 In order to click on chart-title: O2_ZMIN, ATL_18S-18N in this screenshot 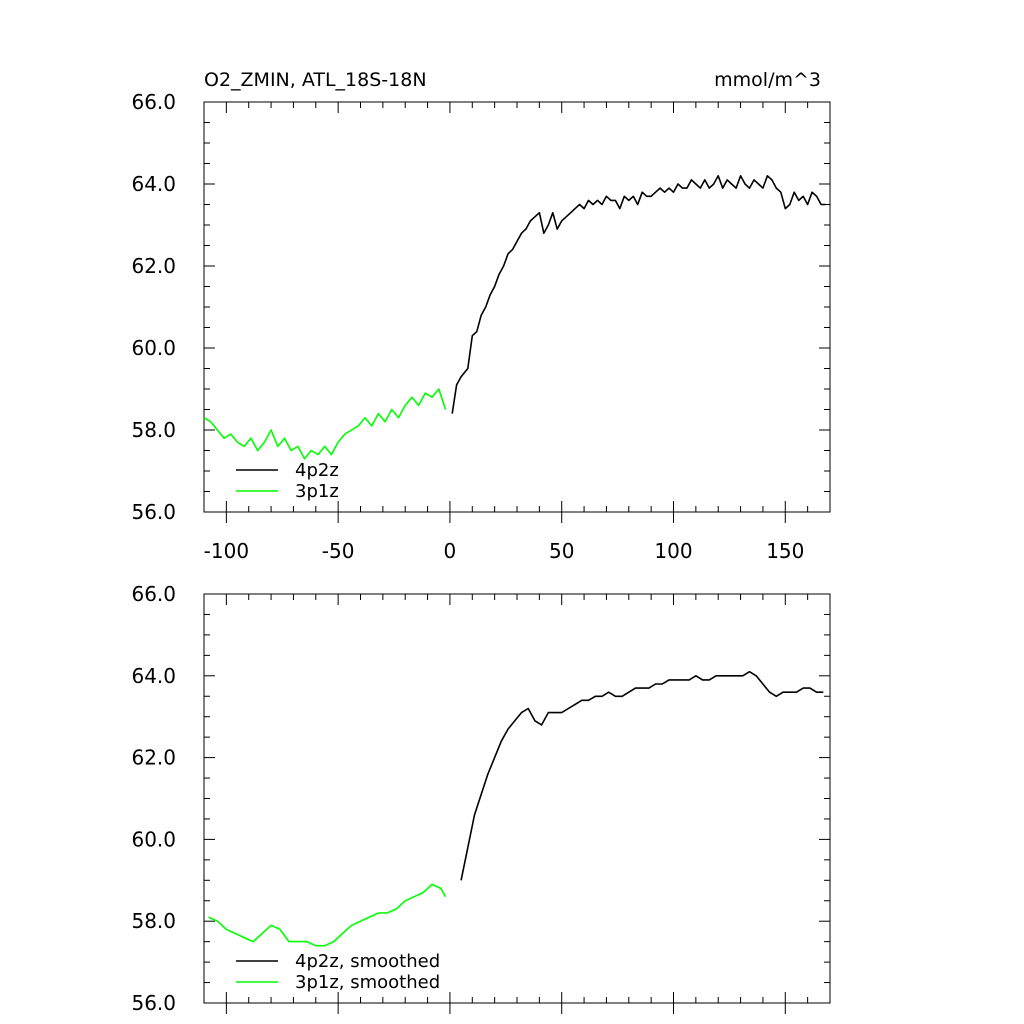, I will do `click(315, 80)`.